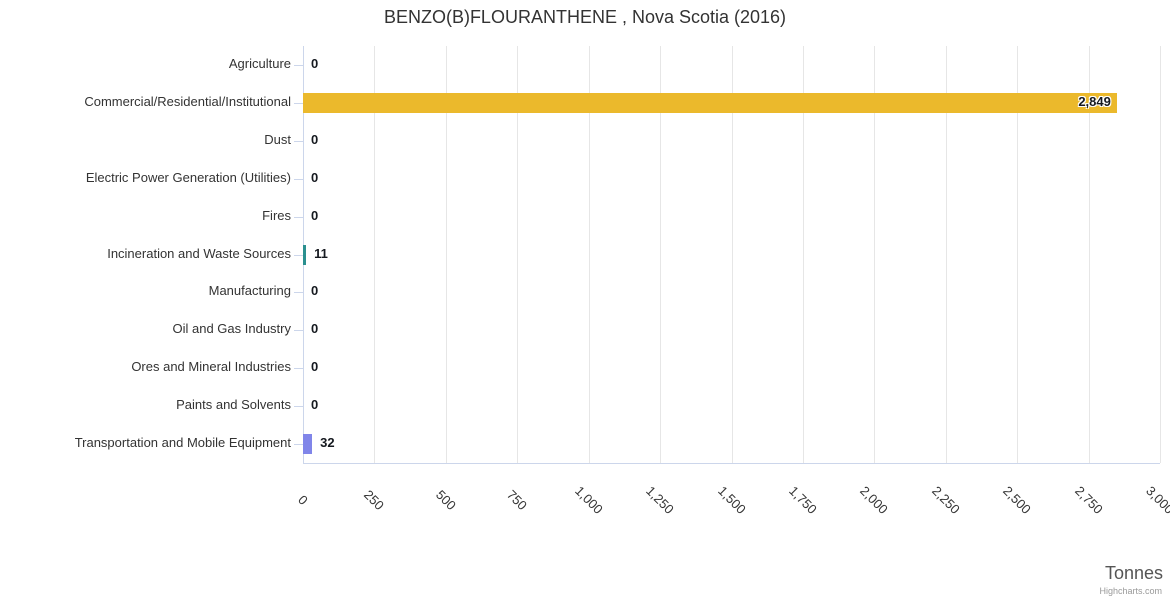  I want to click on value-axis-tick-text: 2,500, so click(1017, 500).